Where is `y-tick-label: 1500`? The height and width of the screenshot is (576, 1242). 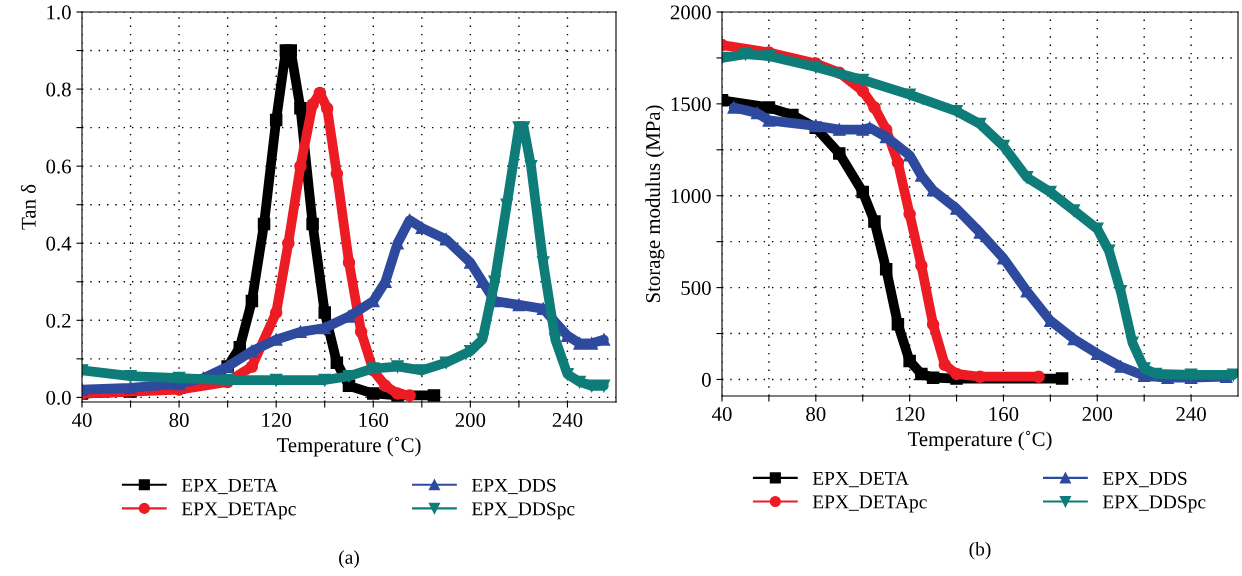 y-tick-label: 1500 is located at coordinates (691, 104).